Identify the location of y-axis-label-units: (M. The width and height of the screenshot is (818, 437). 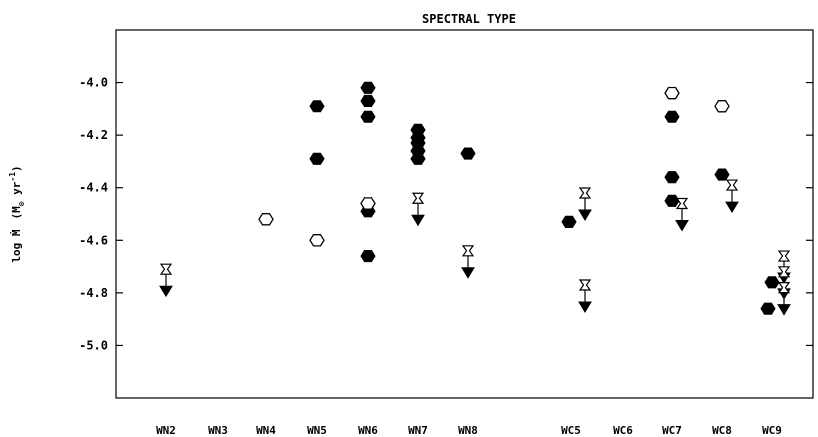
(16, 213).